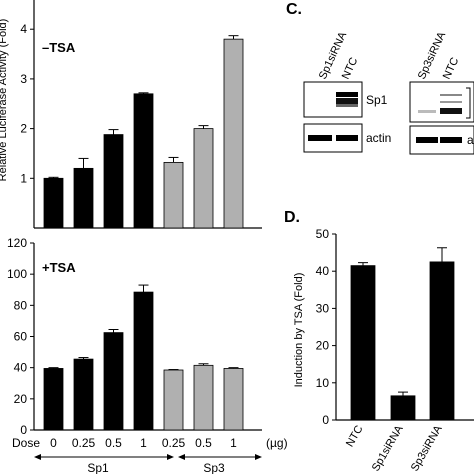 This screenshot has height=474, width=474. What do you see at coordinates (294, 9) in the screenshot?
I see `panel-label-c: C.` at bounding box center [294, 9].